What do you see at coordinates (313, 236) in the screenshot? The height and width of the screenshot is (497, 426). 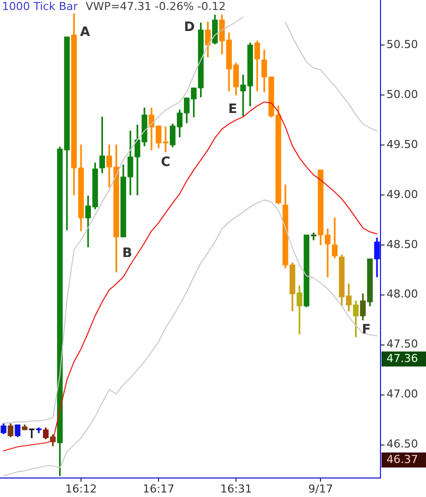 I see `candlestick` at bounding box center [313, 236].